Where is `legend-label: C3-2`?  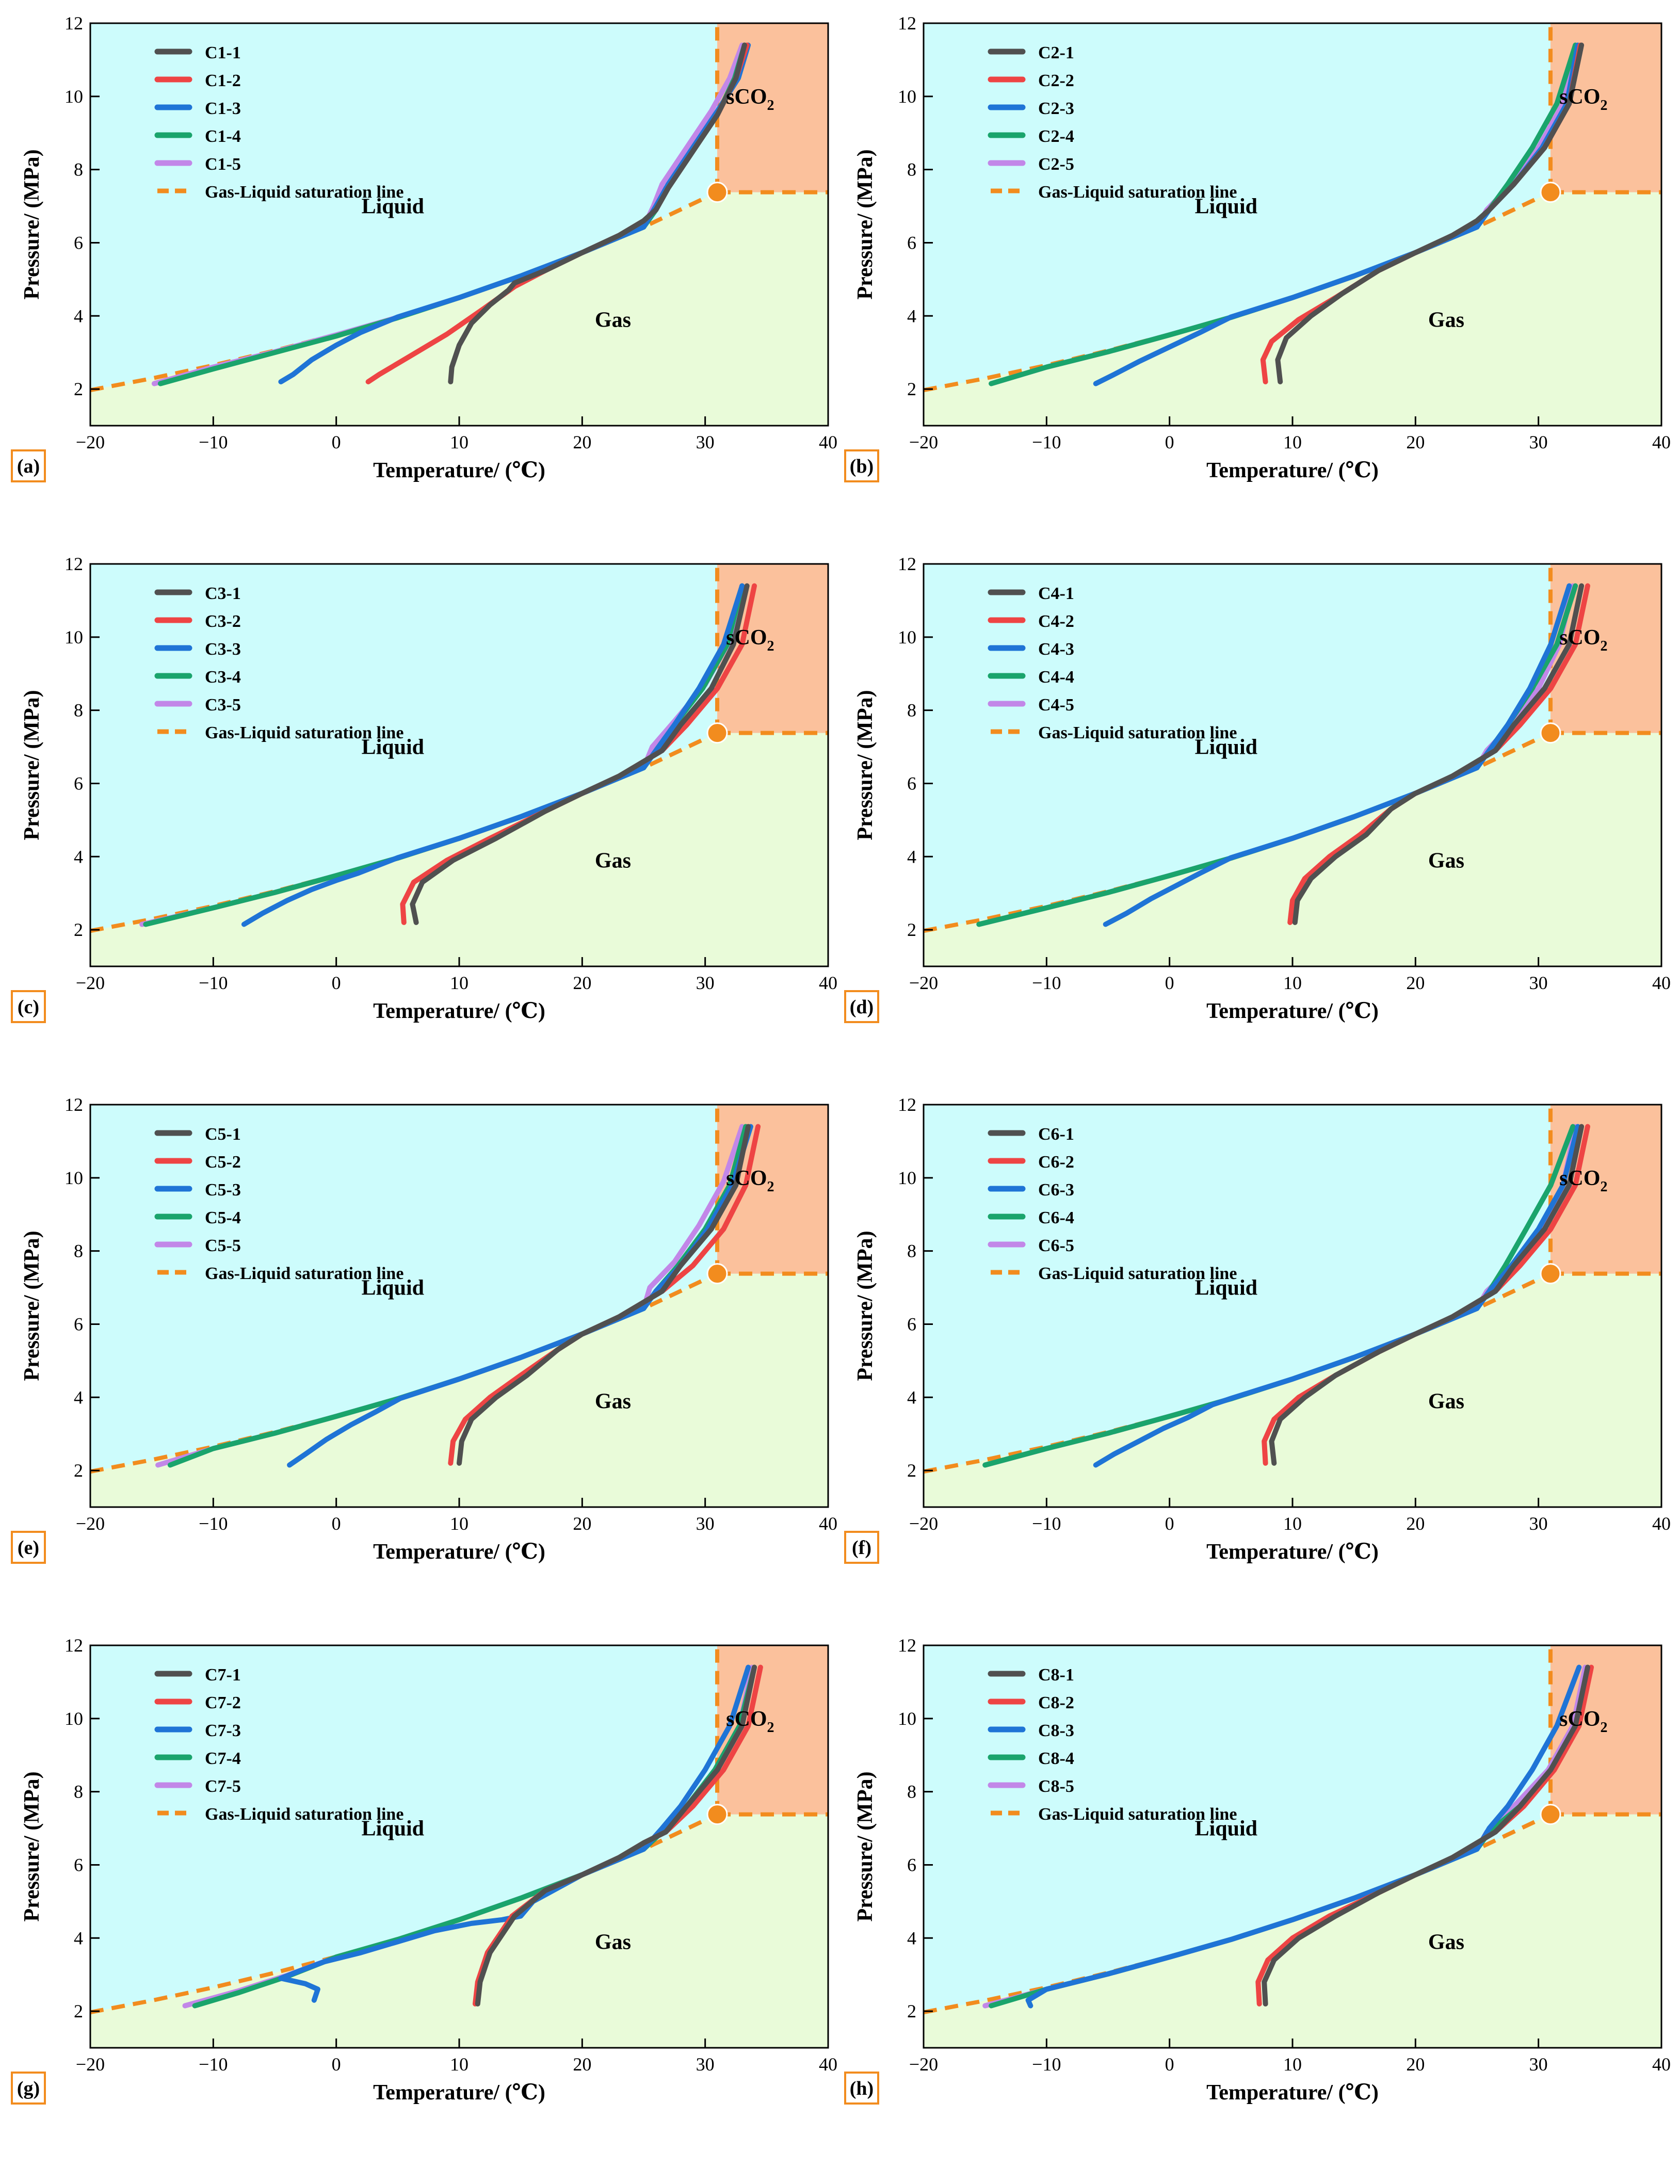
legend-label: C3-2 is located at coordinates (223, 621).